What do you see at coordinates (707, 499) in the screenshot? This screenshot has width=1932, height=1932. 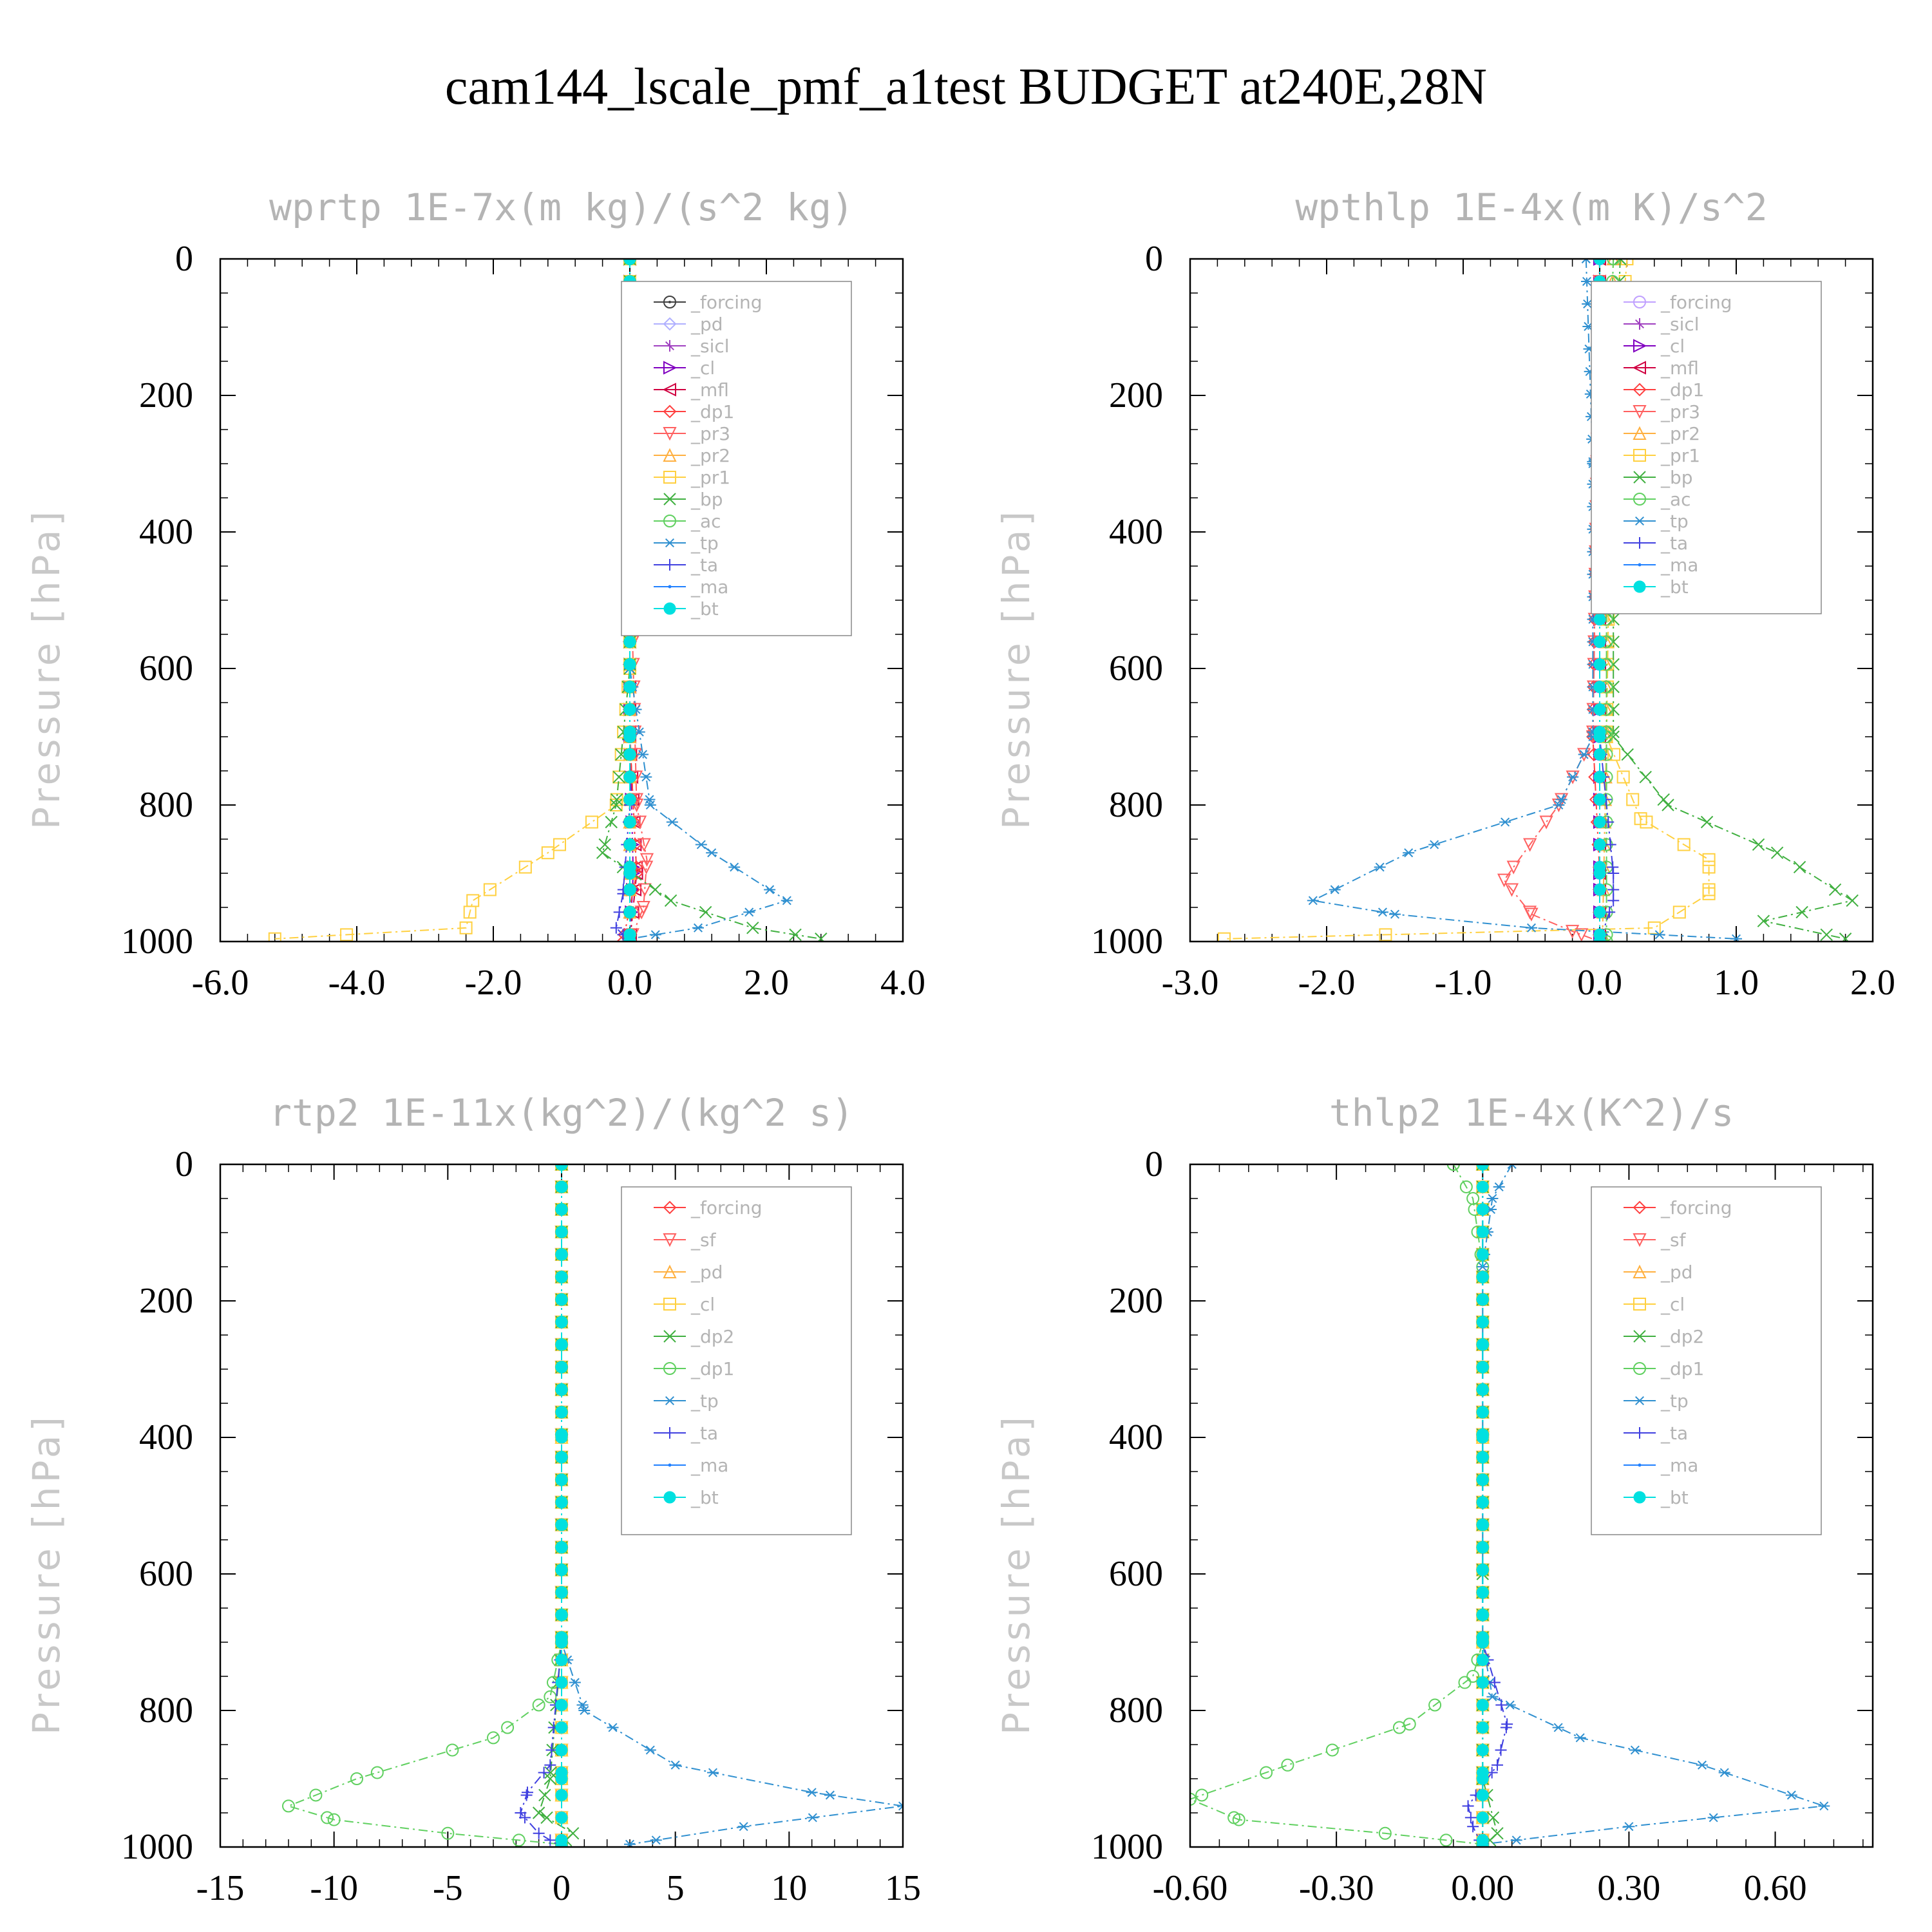 I see `legend-label: _bp` at bounding box center [707, 499].